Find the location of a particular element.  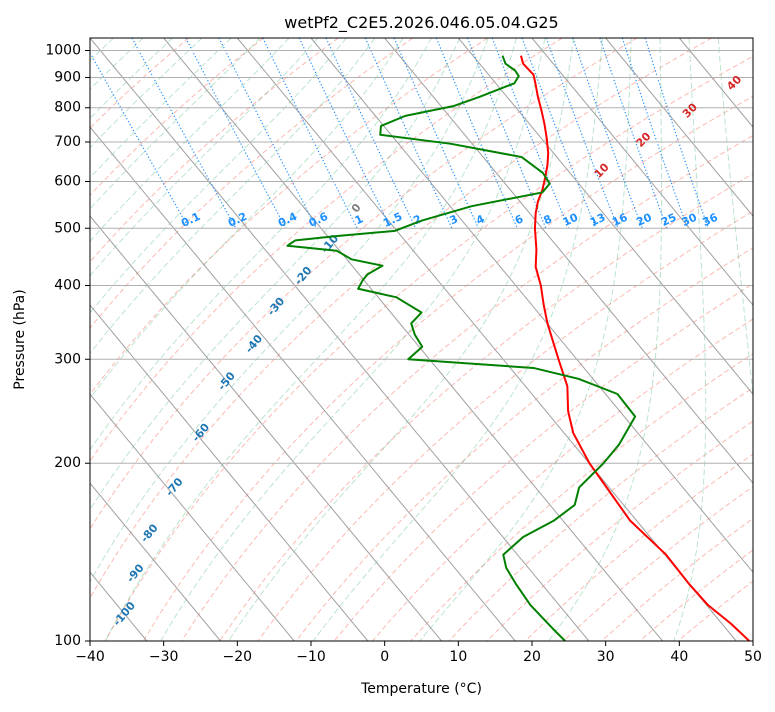

x-tick-label: −30 is located at coordinates (164, 657).